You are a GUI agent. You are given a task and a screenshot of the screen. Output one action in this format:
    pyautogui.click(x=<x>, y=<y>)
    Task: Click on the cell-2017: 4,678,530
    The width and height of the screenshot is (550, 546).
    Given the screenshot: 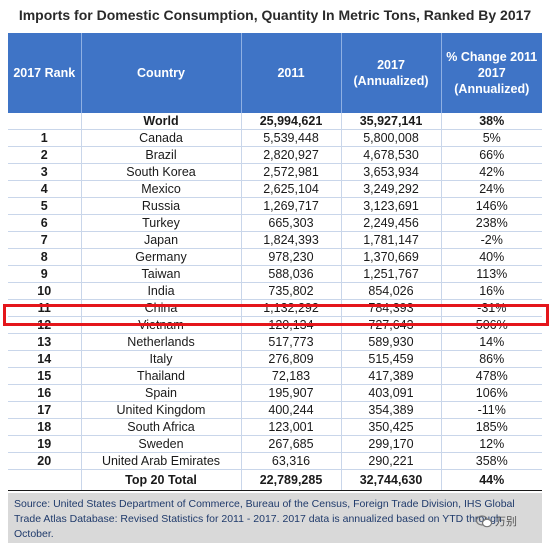 What is the action you would take?
    pyautogui.click(x=391, y=155)
    